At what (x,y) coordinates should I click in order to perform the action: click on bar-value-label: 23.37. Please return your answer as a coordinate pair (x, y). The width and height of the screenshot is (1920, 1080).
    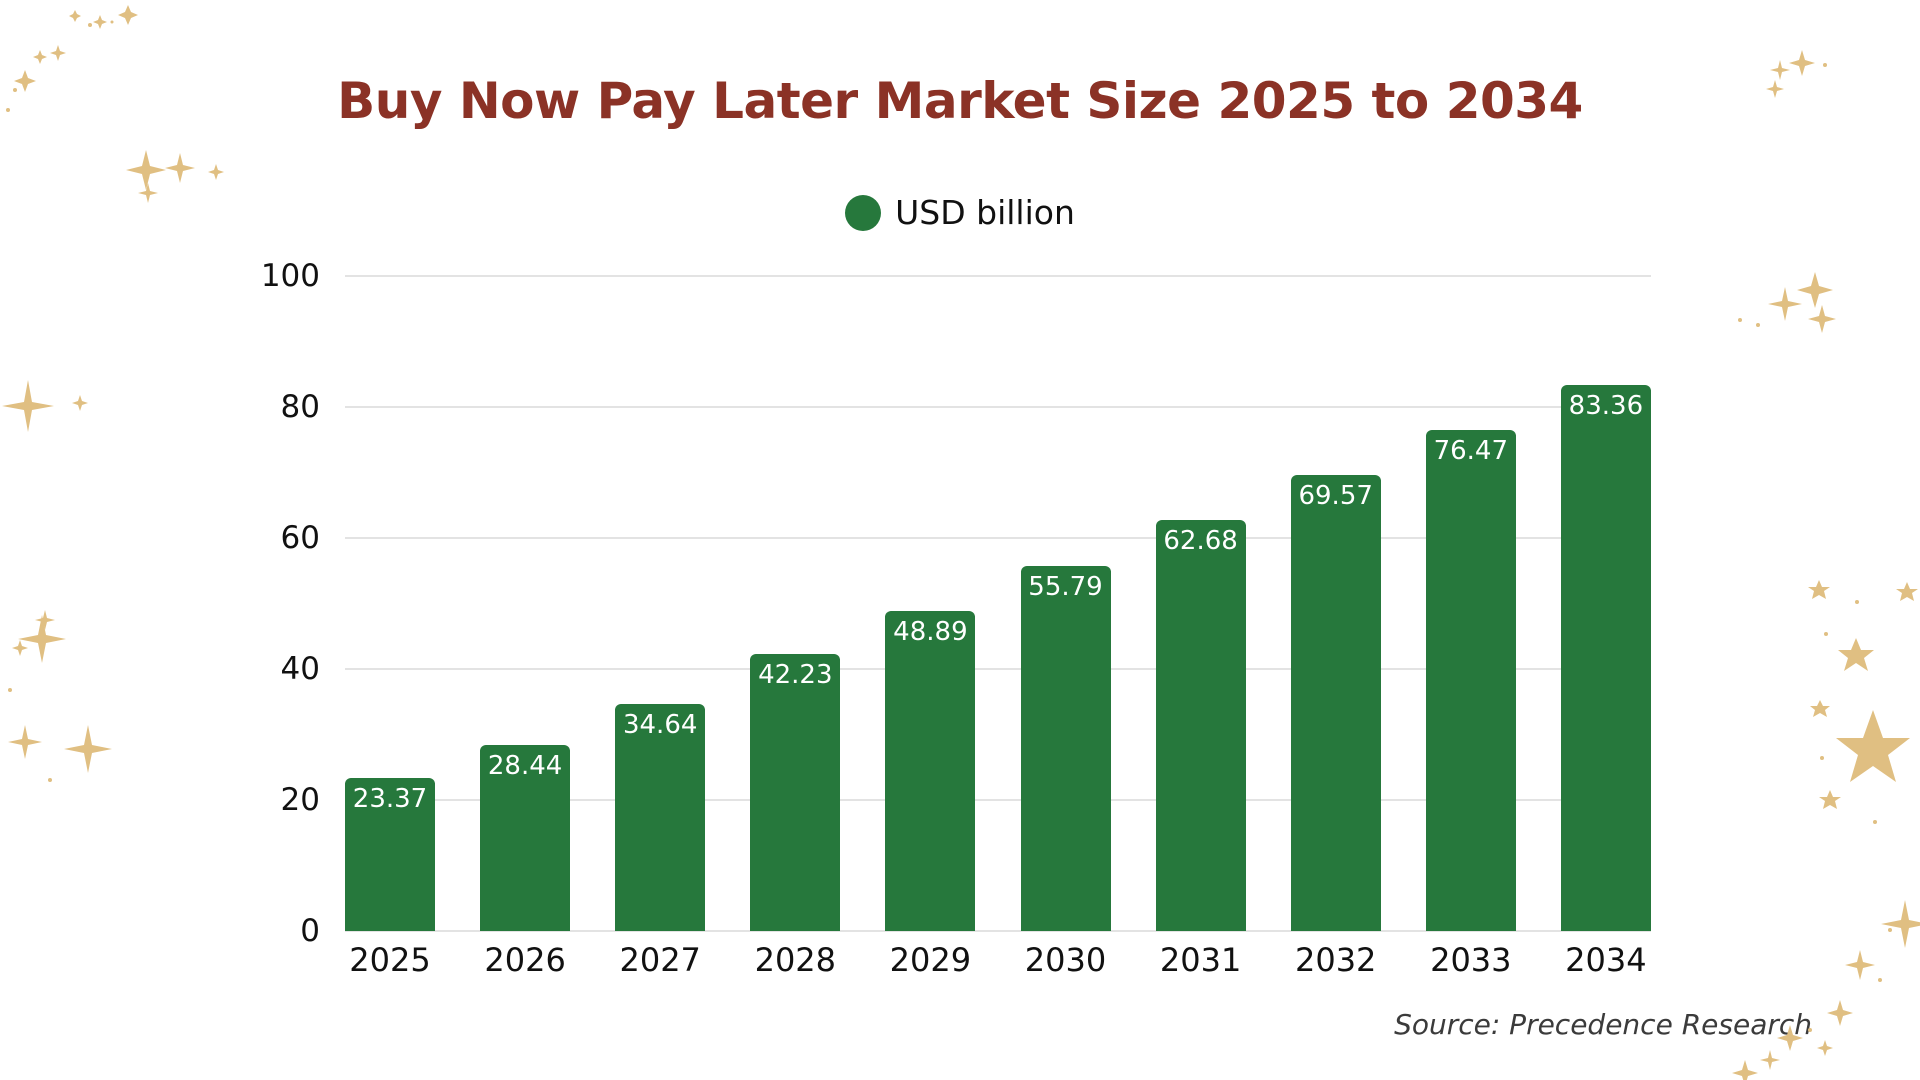
    Looking at the image, I should click on (390, 798).